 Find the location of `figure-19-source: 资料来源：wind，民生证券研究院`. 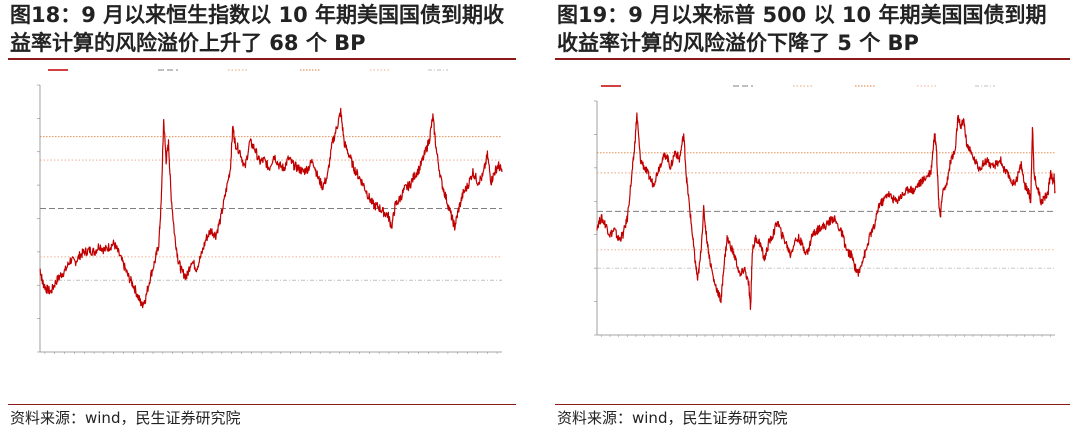

figure-19-source: 资料来源：wind，民生证券研究院 is located at coordinates (672, 418).